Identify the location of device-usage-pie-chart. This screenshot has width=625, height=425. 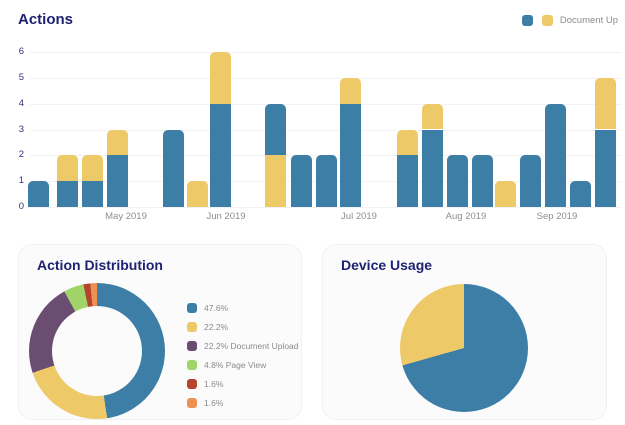
(464, 348).